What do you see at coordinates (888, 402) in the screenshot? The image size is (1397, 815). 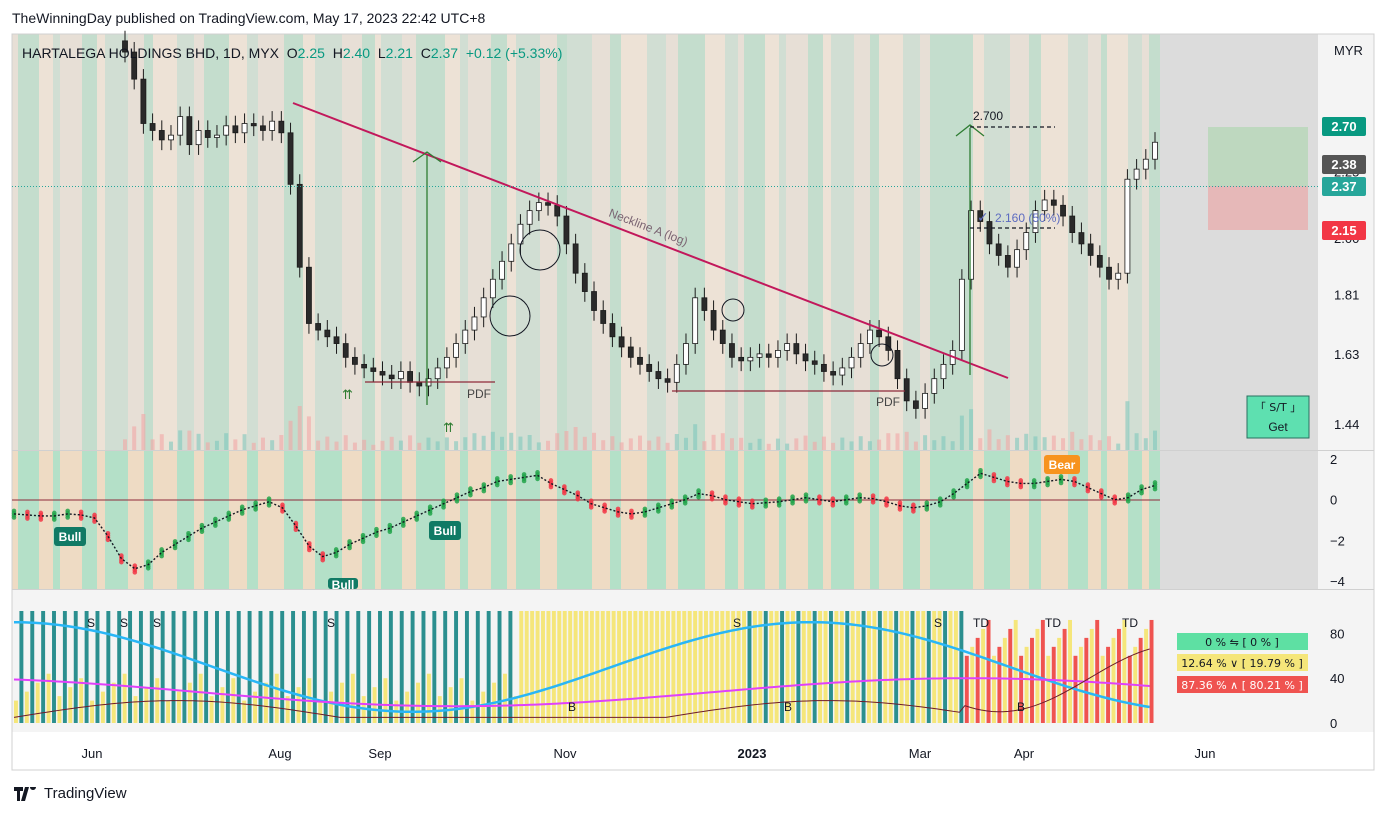 I see `pdf-label-2: PDF` at bounding box center [888, 402].